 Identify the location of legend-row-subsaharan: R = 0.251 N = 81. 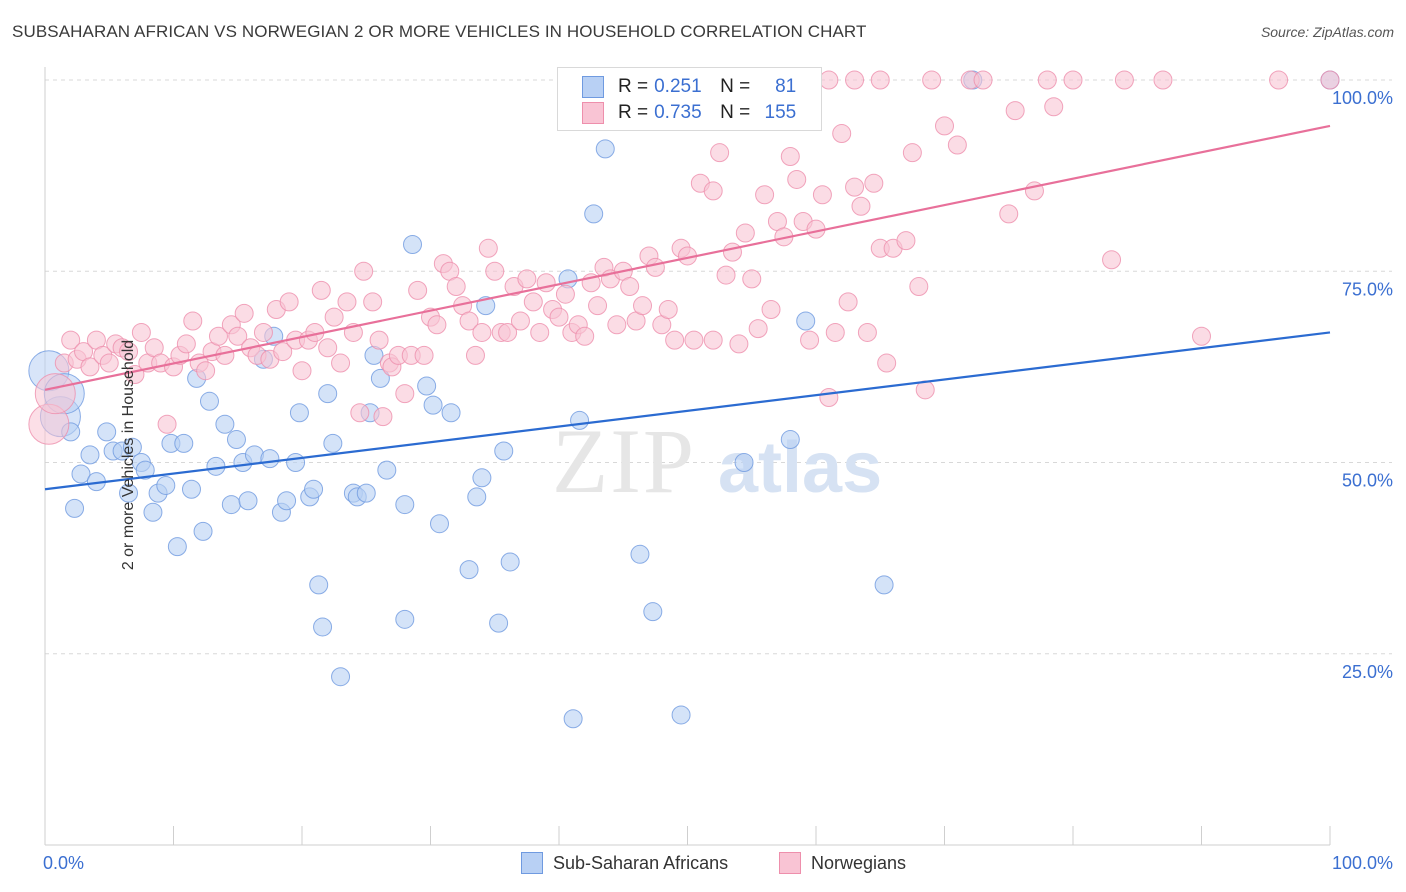
(689, 87).